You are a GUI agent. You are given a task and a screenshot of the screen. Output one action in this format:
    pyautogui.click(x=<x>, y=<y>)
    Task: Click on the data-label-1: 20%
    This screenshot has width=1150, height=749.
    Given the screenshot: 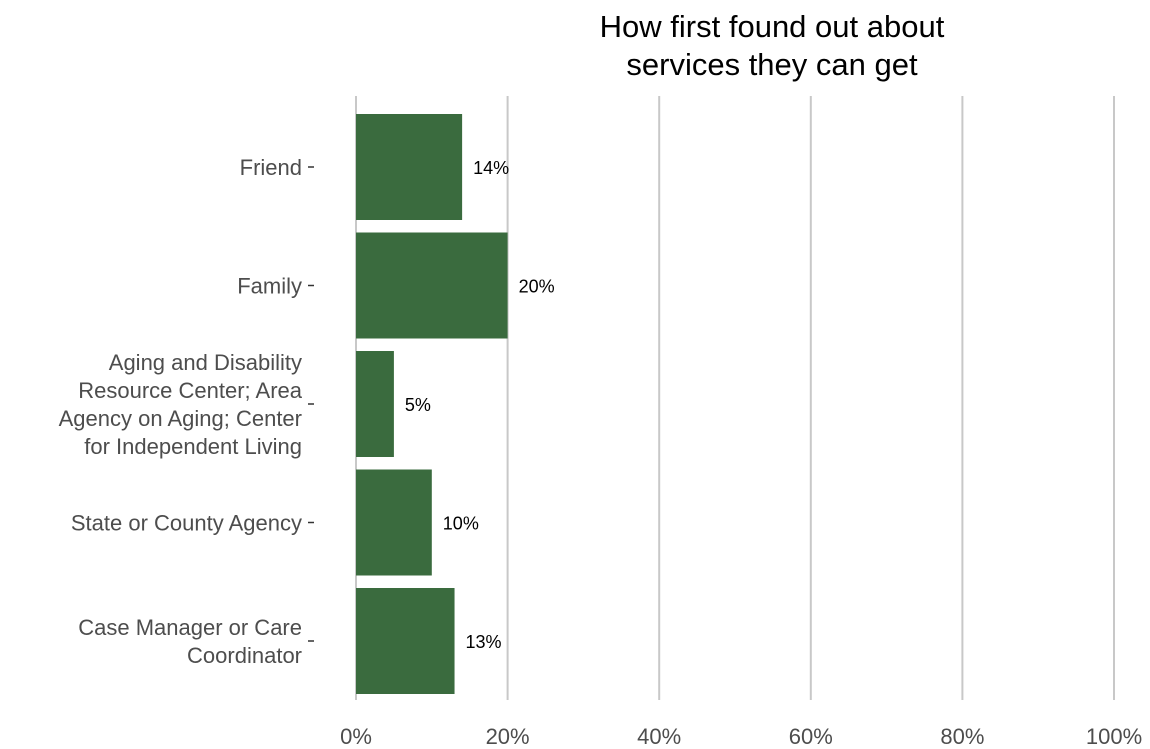 What is the action you would take?
    pyautogui.click(x=537, y=287)
    